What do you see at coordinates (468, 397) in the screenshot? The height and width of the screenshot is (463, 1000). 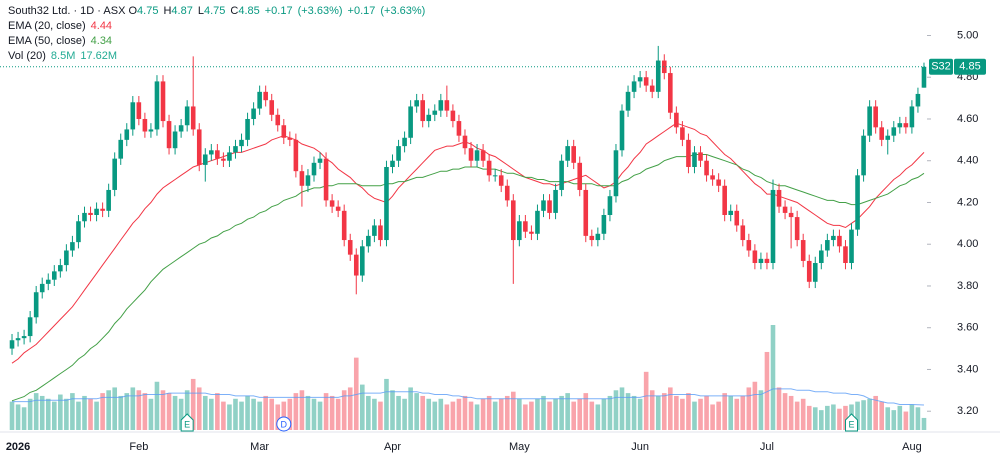 I see `volume-ma-line` at bounding box center [468, 397].